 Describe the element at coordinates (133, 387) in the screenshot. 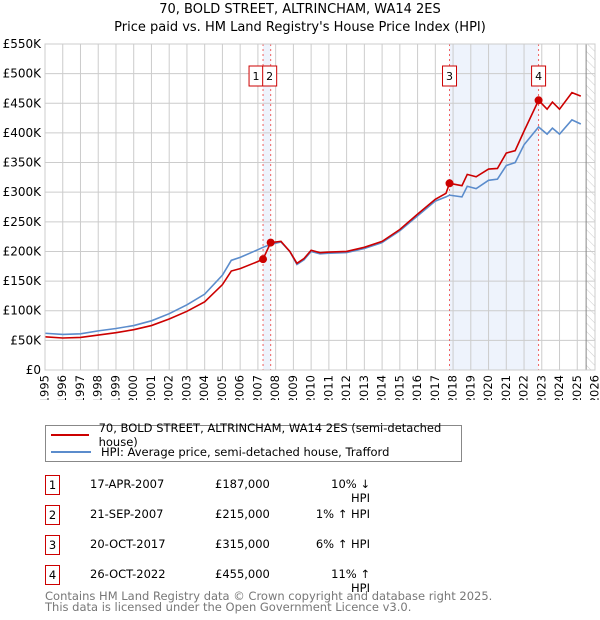

I see `x-tick-label: 2000` at that location.